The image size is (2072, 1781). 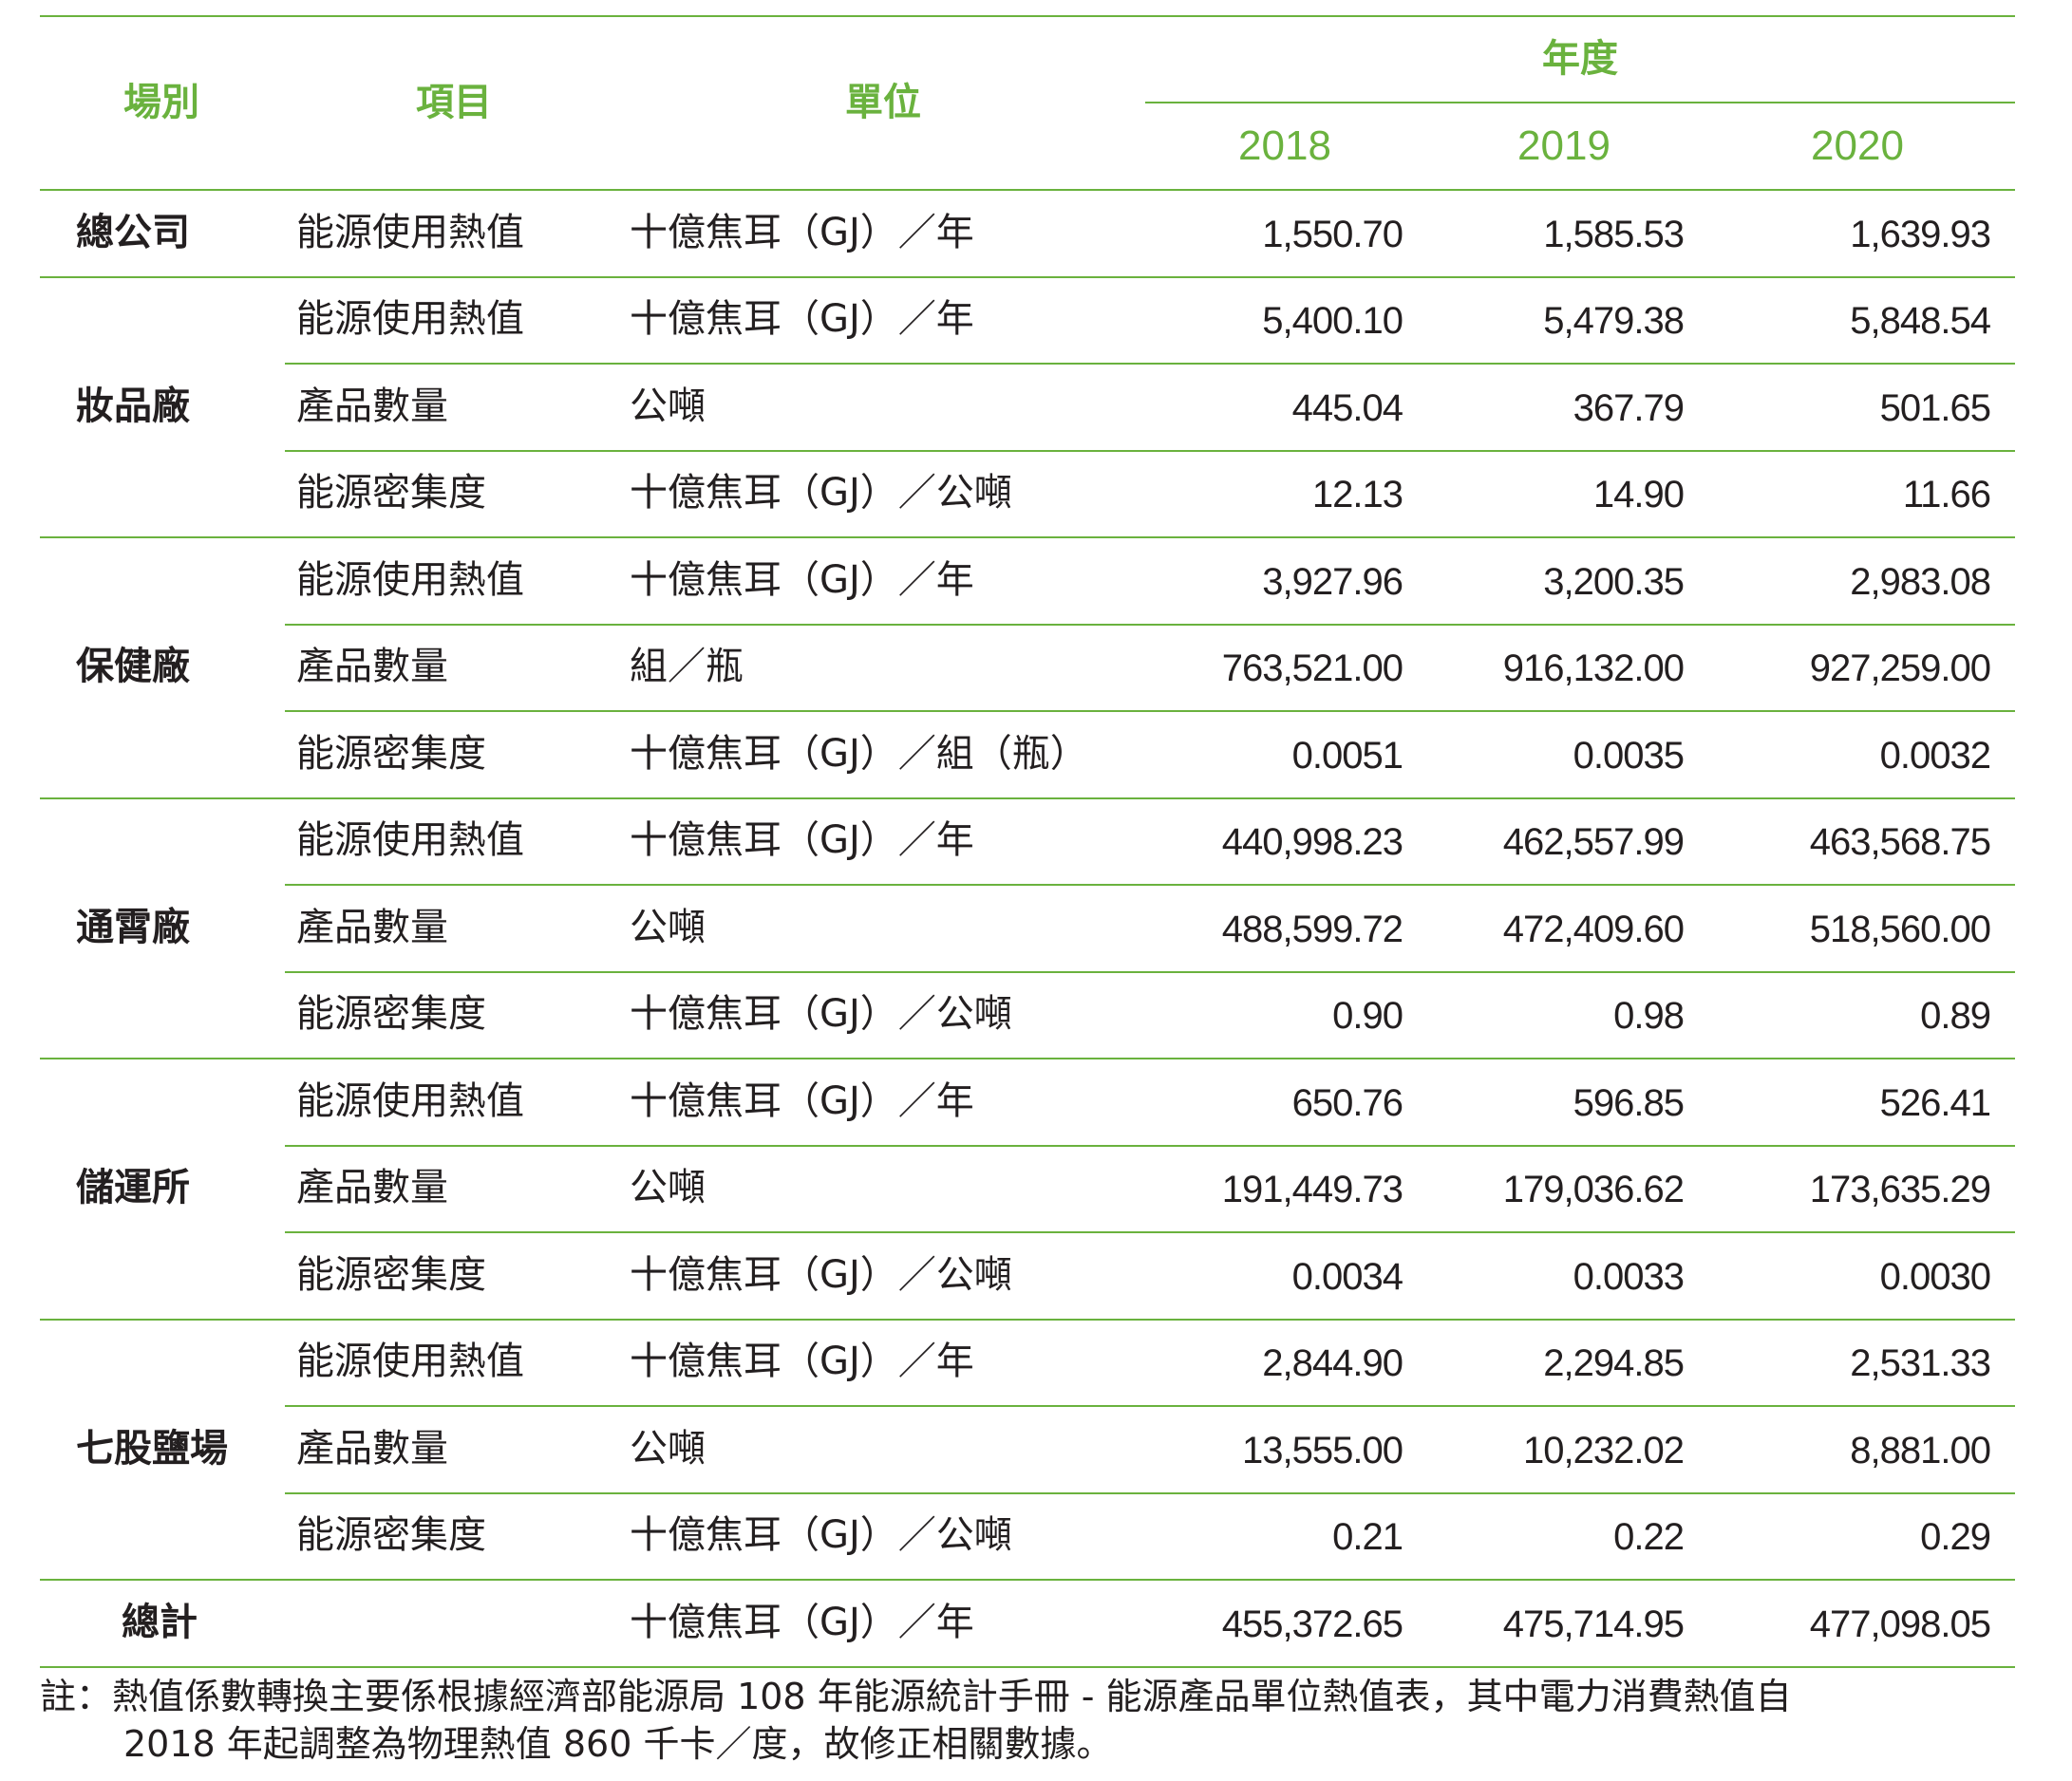 What do you see at coordinates (687, 667) in the screenshot?
I see `unit-label: 組／瓶` at bounding box center [687, 667].